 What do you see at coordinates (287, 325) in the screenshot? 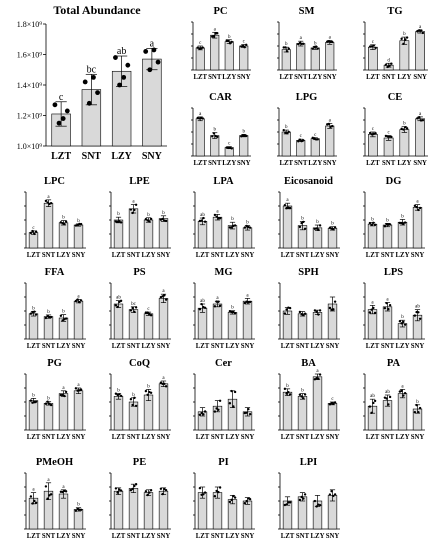
I see `sph-bar-lzt` at bounding box center [287, 325].